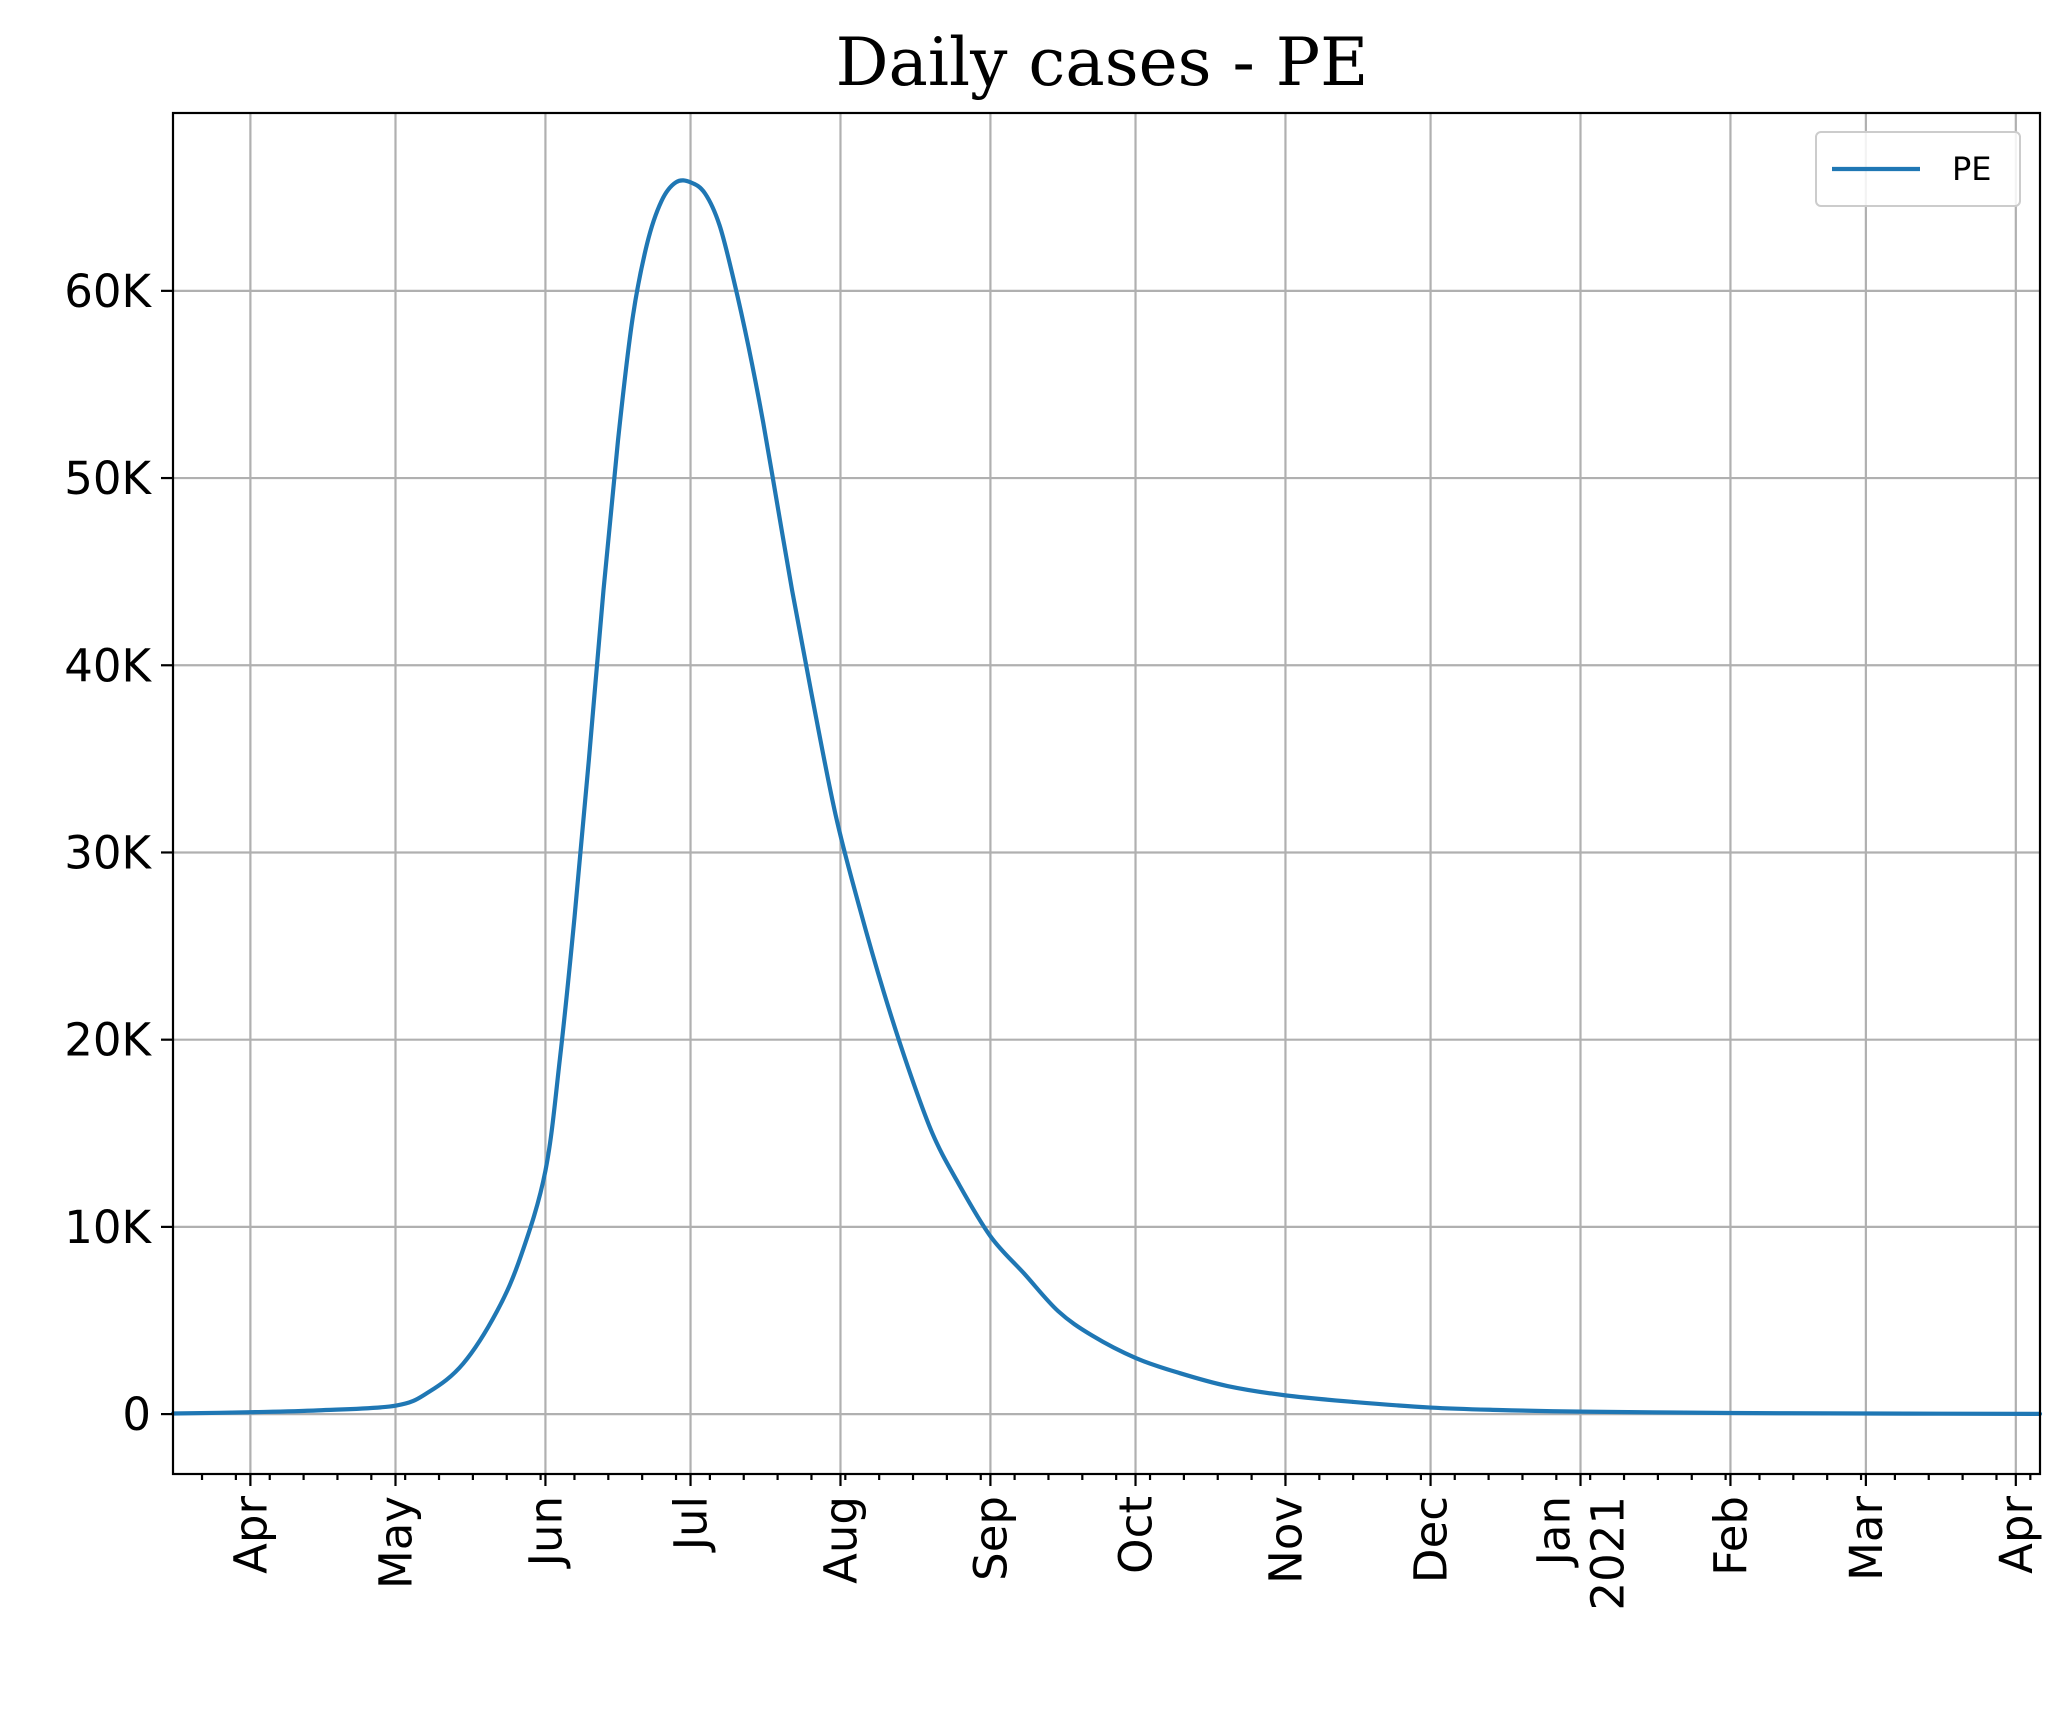 The width and height of the screenshot is (2065, 1735). Describe the element at coordinates (108, 478) in the screenshot. I see `y-tick-label: 50K` at that location.